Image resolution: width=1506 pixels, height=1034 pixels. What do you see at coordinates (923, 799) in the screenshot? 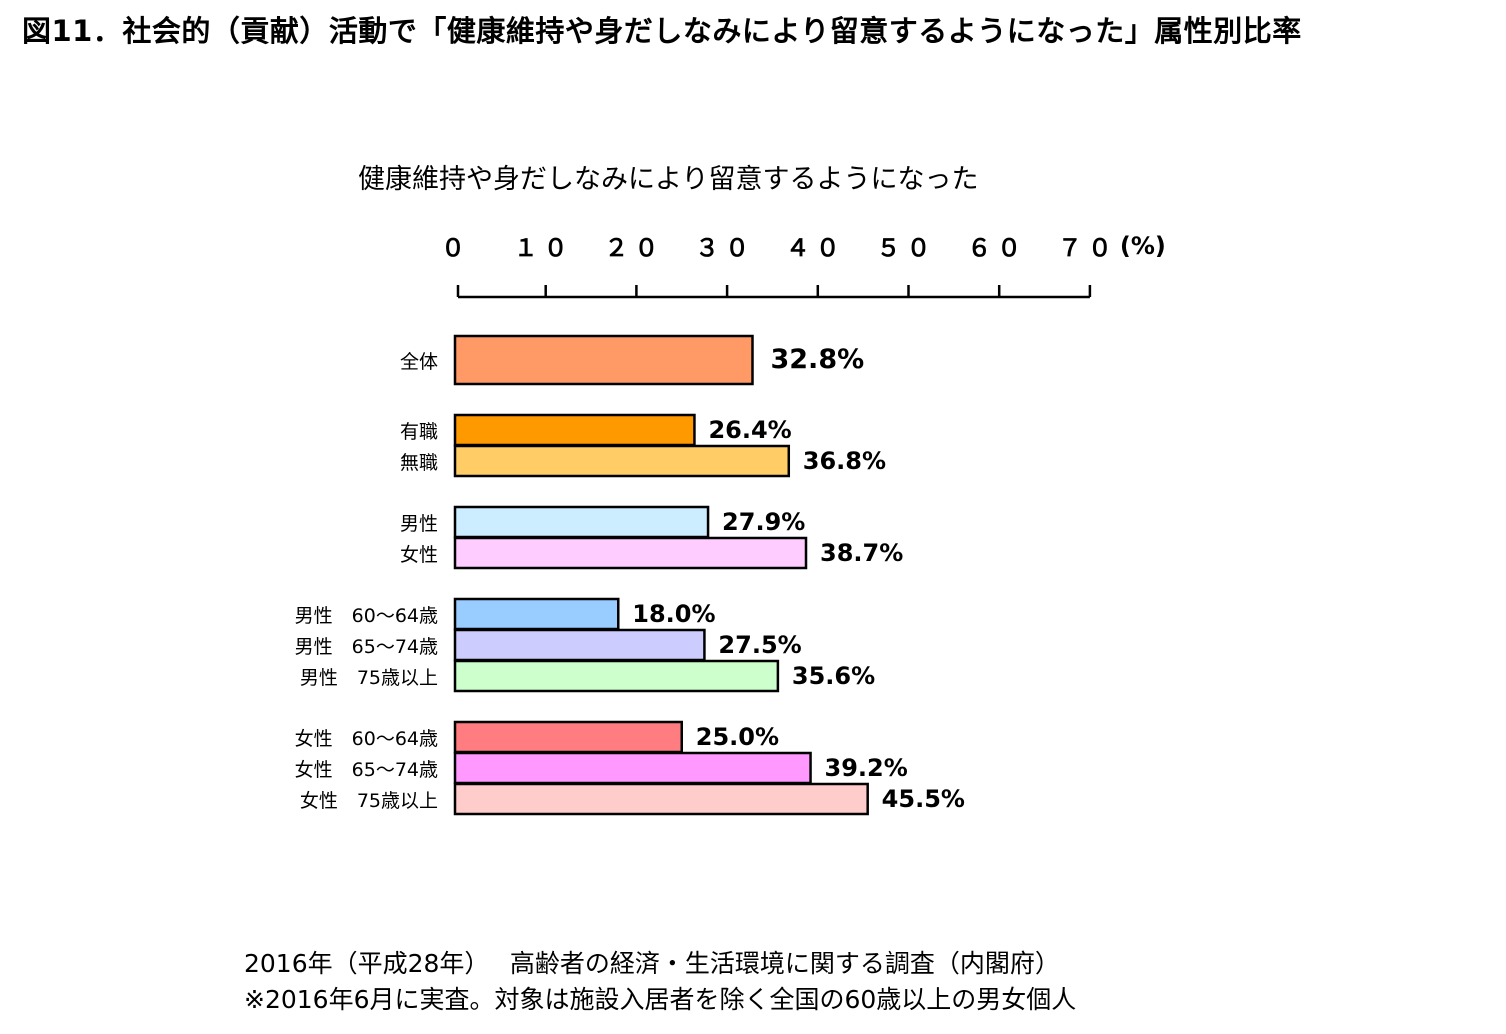
I see `value-label: 45.5%` at bounding box center [923, 799].